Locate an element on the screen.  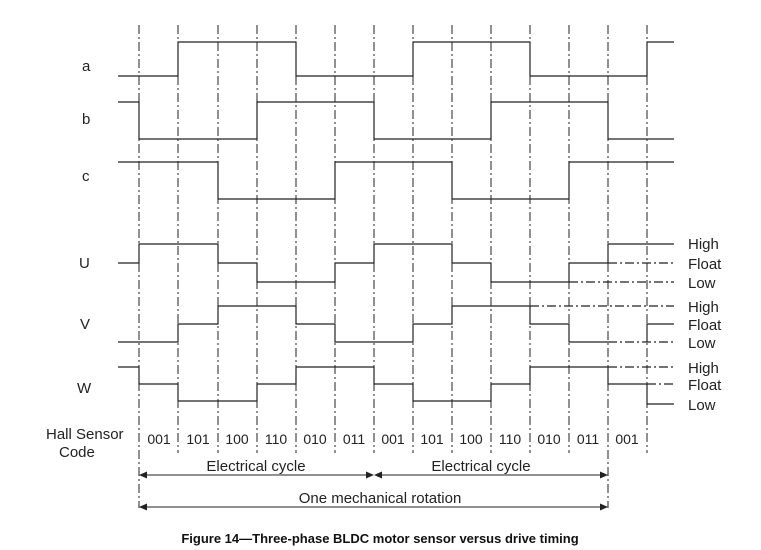
electrical-cycle-markers: Electrical cycle Electrical cycle is located at coordinates (373, 468).